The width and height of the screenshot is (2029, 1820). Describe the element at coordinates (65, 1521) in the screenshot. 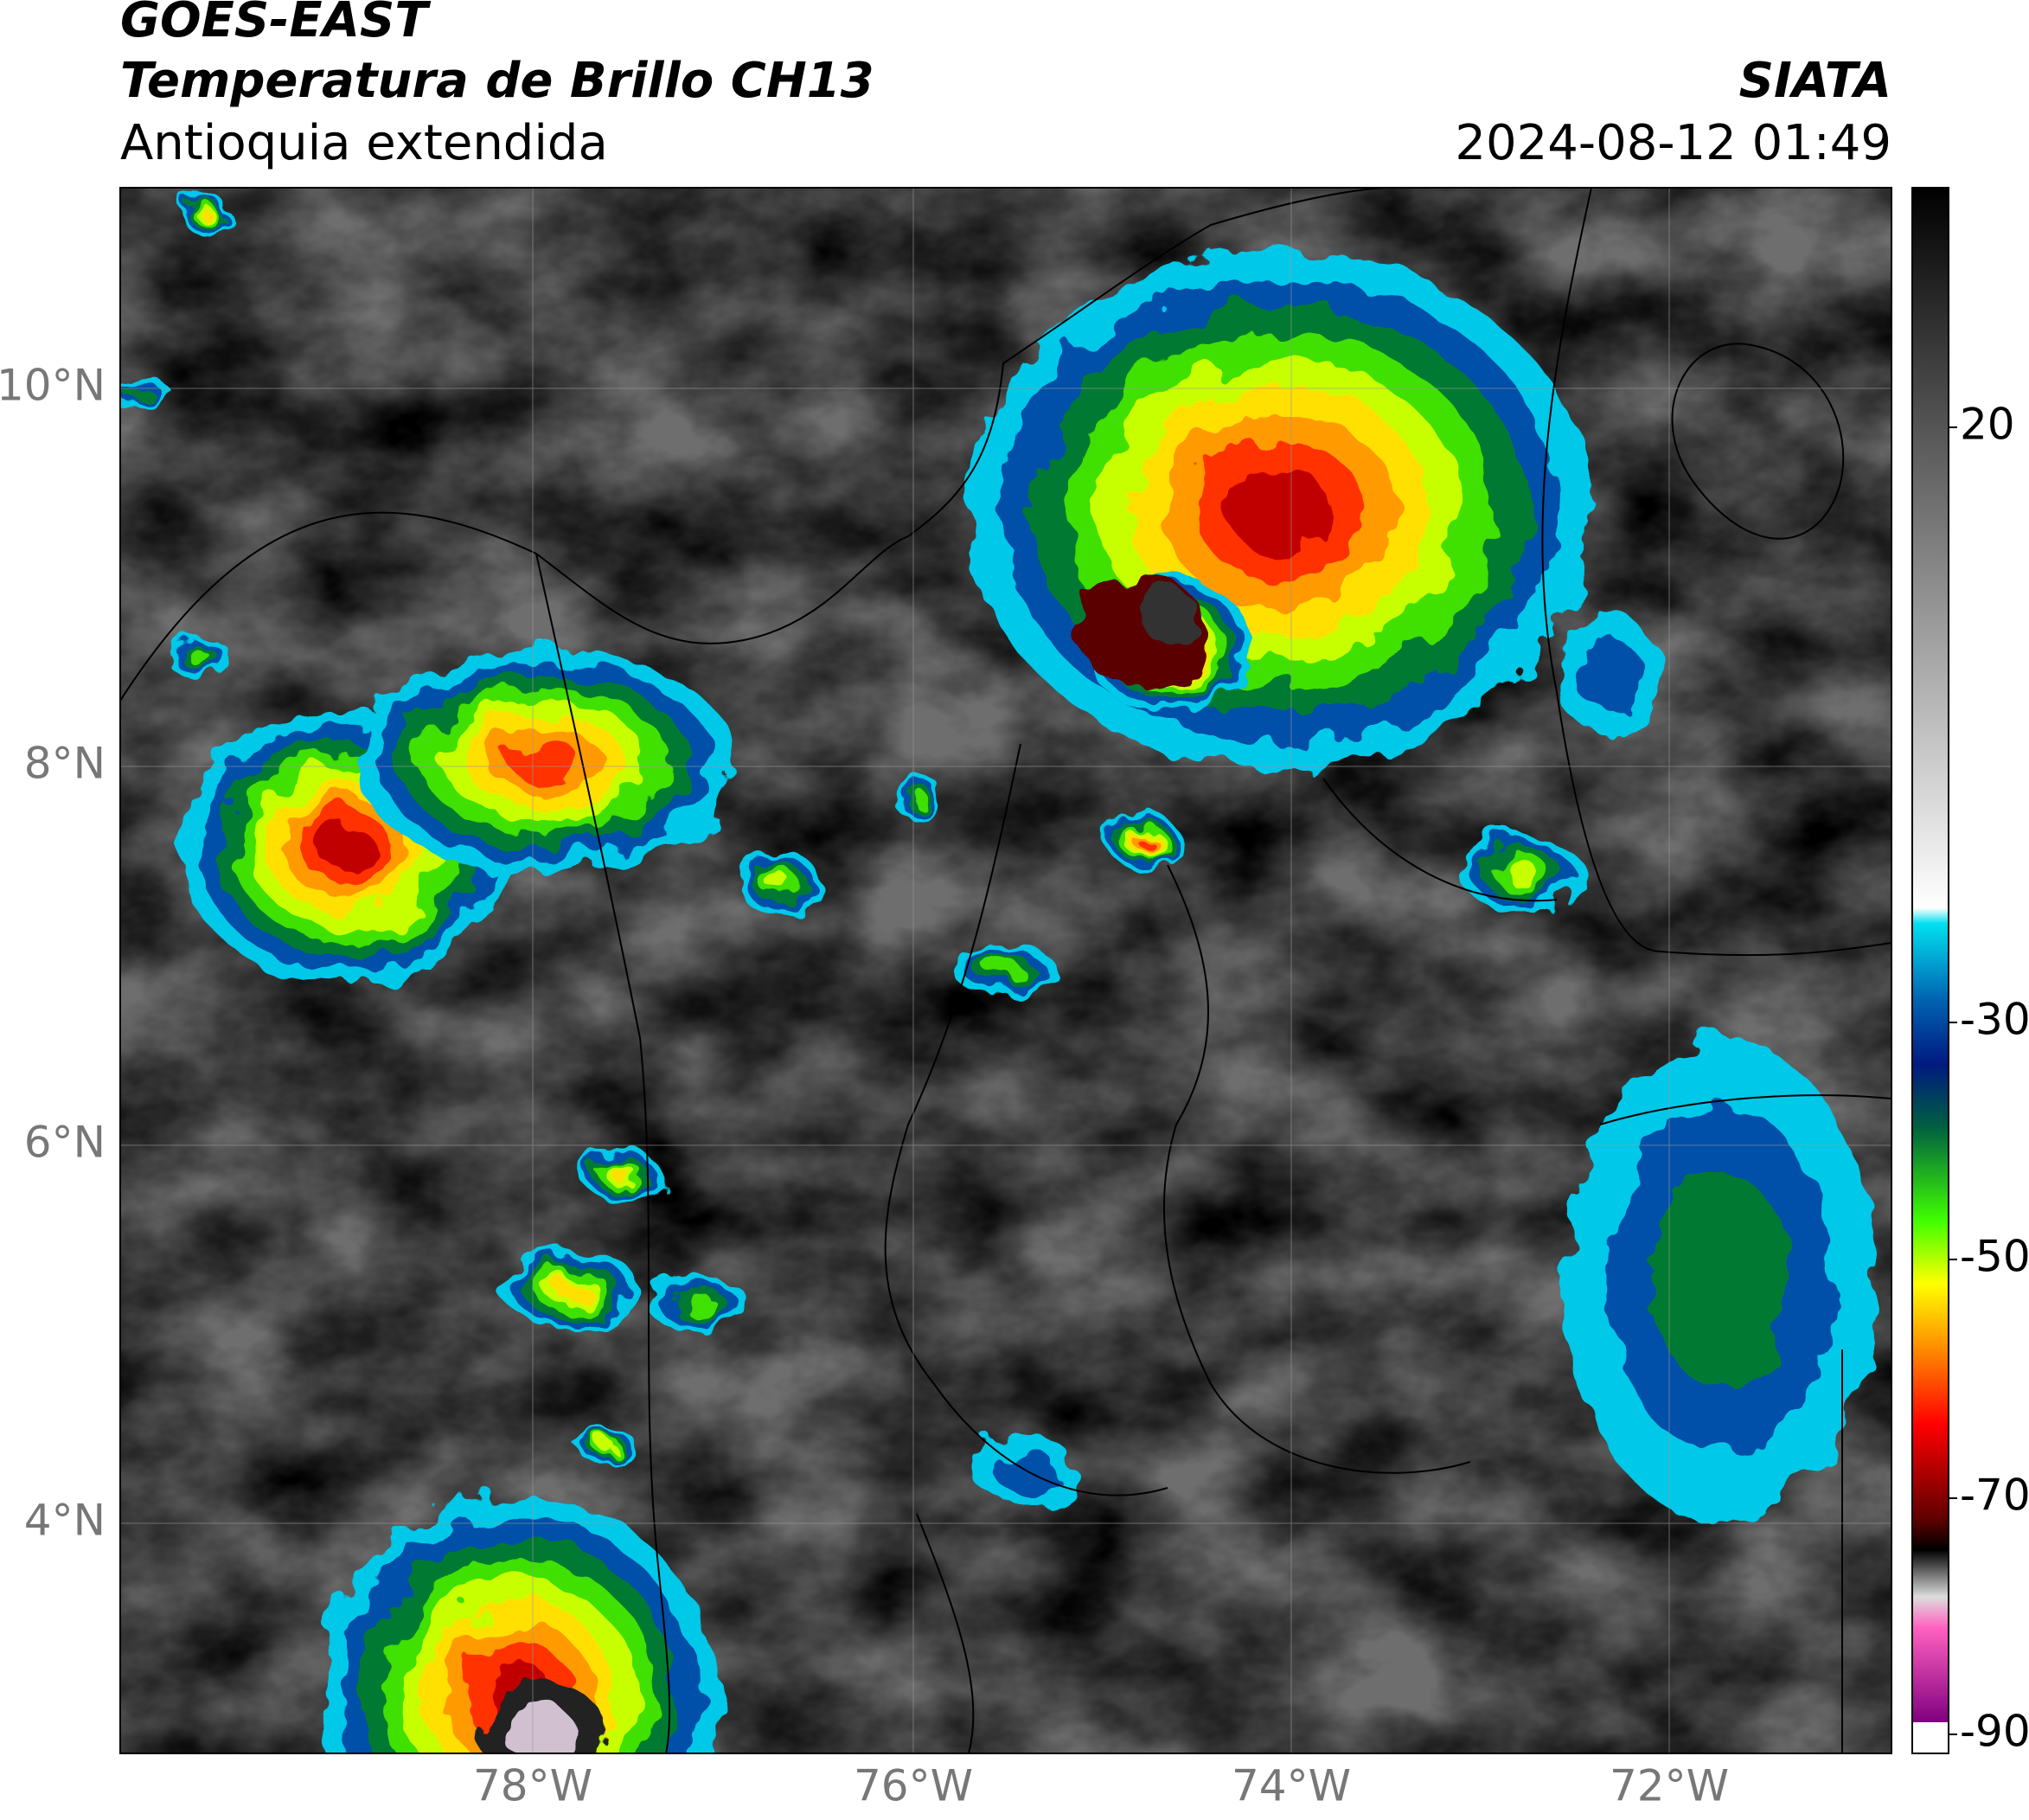

I see `lat-label: 4°N` at that location.